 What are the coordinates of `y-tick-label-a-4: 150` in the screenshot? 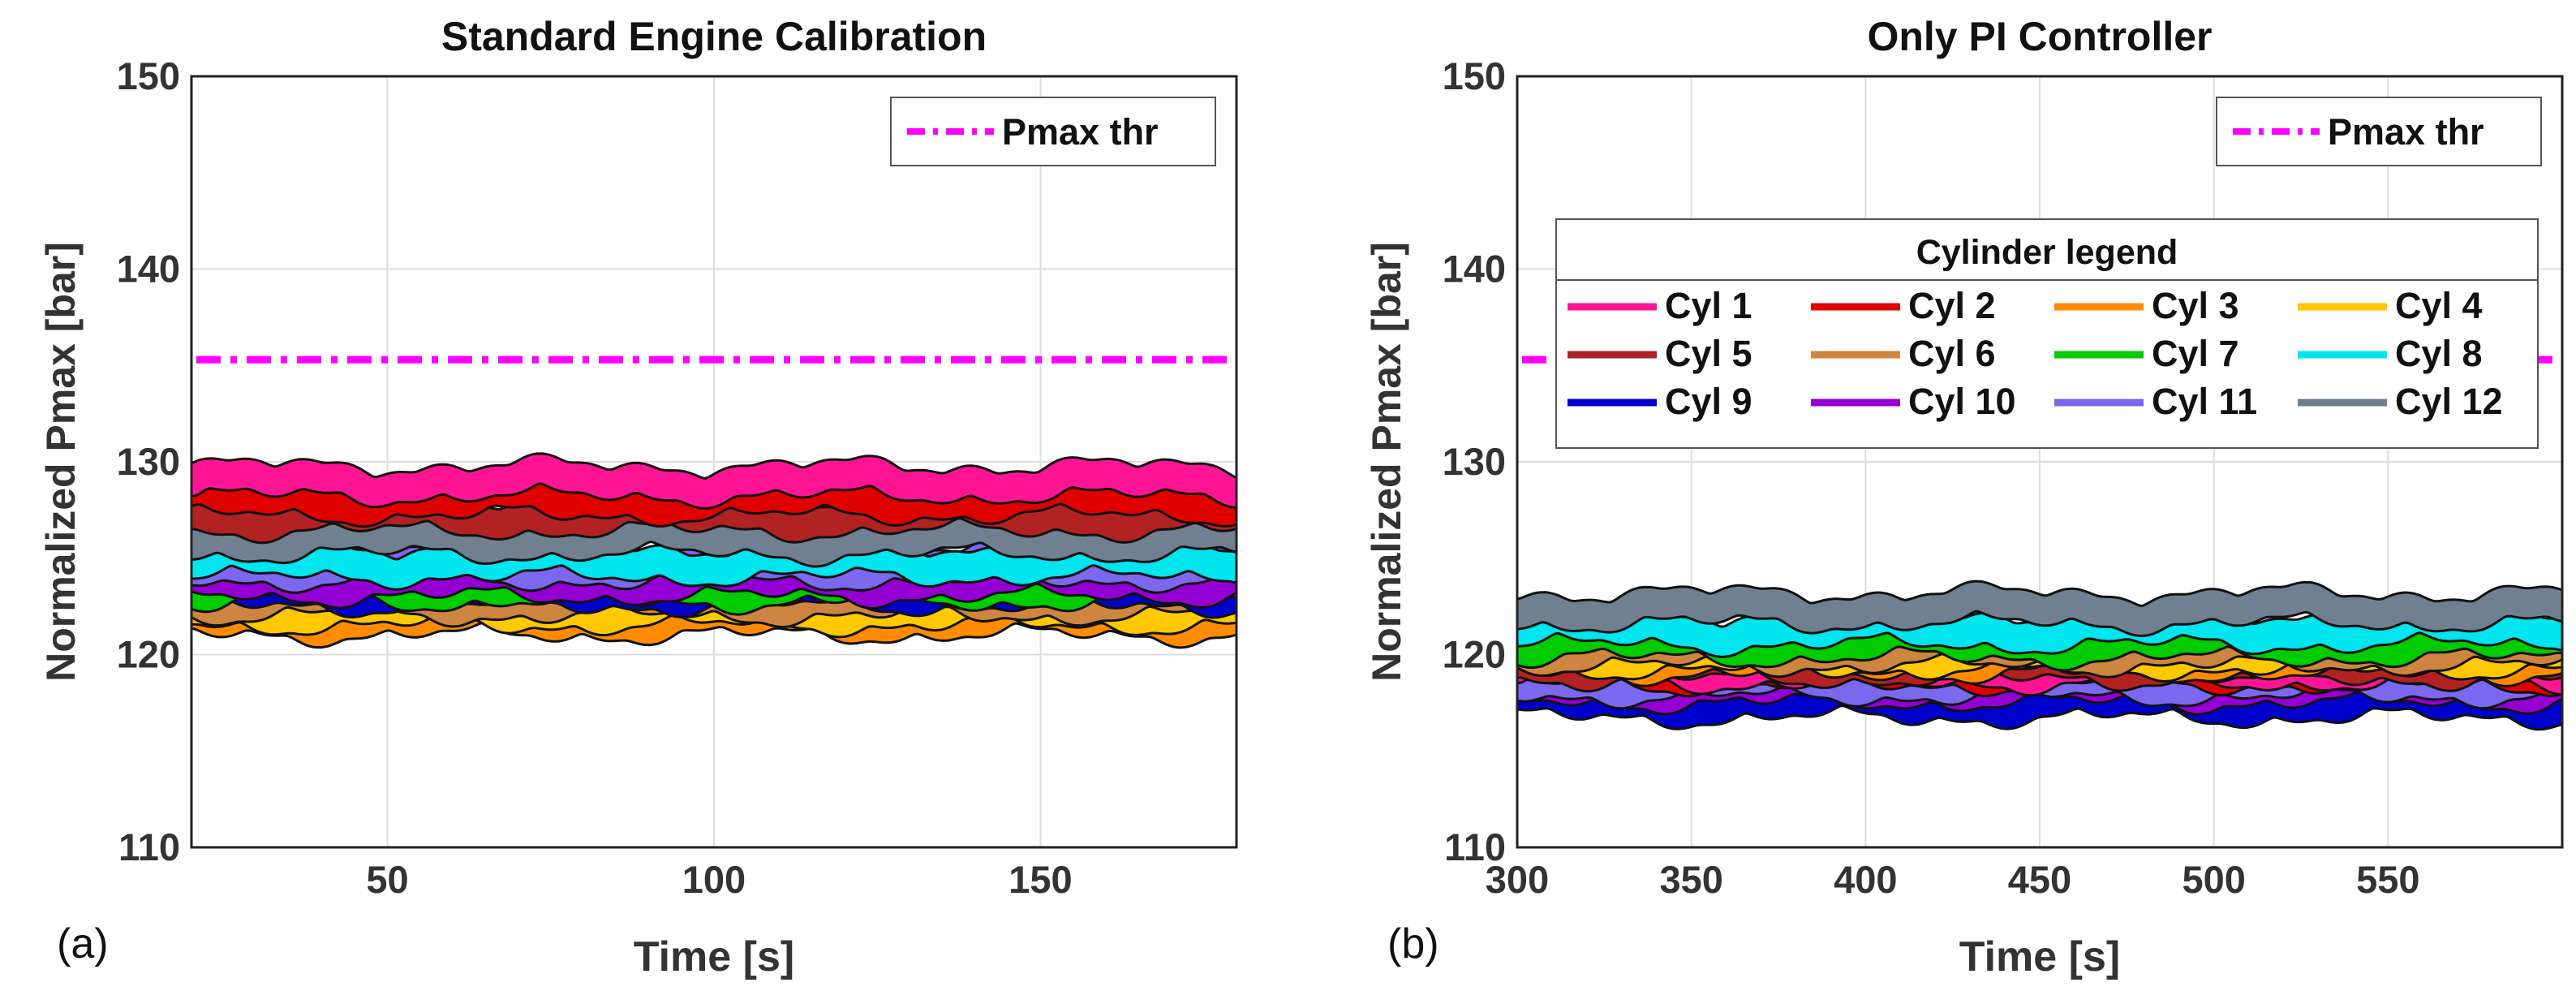 It's located at (148, 75).